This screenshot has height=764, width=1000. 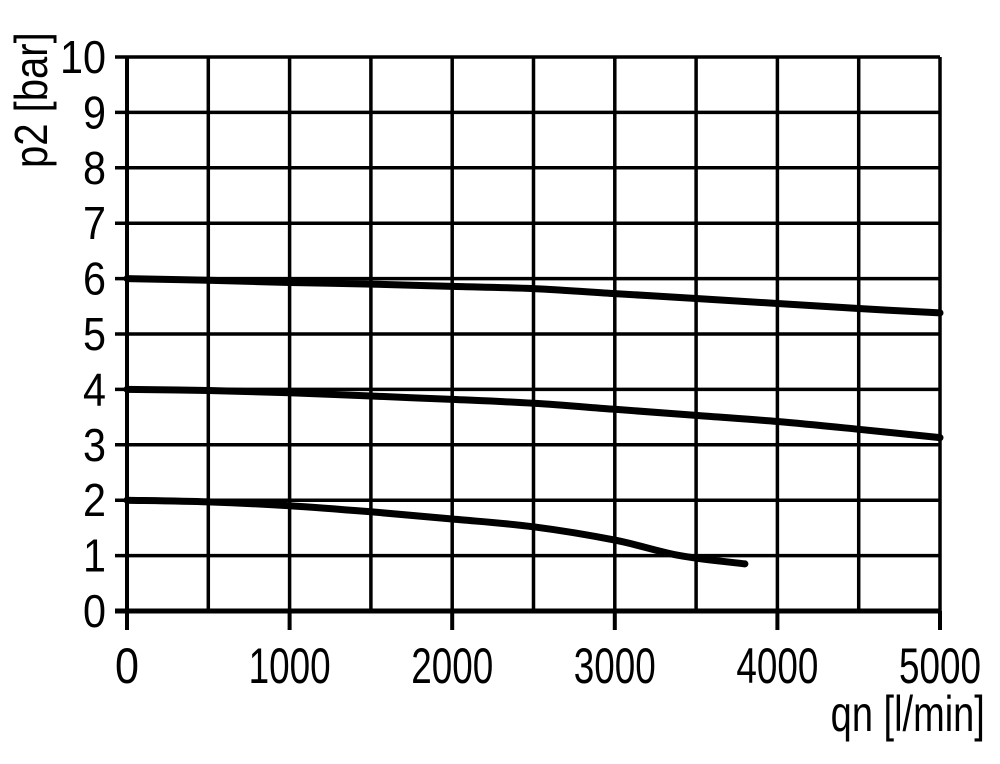 I want to click on curve-2-bar, so click(x=436, y=532).